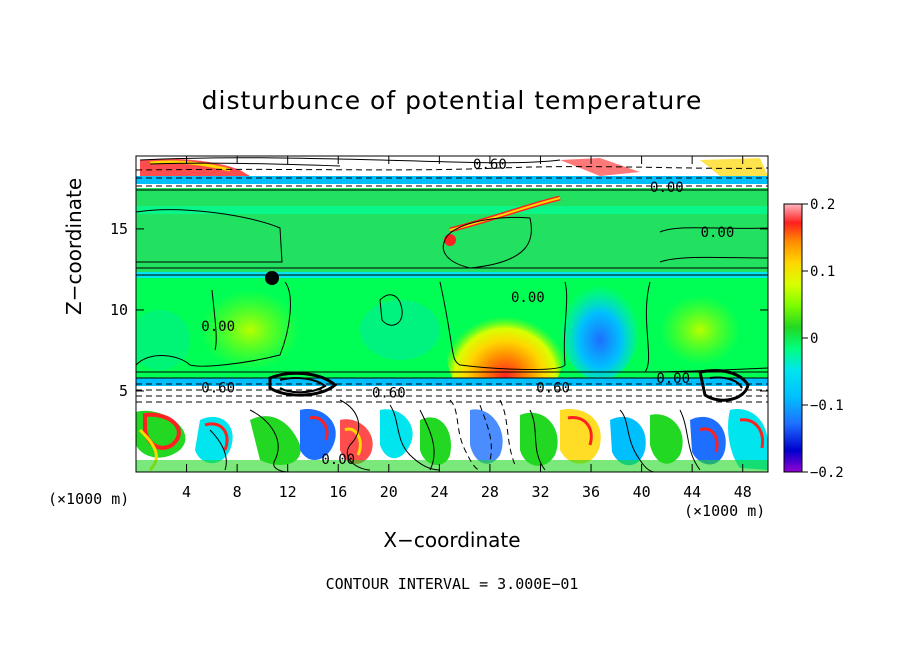  I want to click on x-tick-label: 40, so click(642, 492).